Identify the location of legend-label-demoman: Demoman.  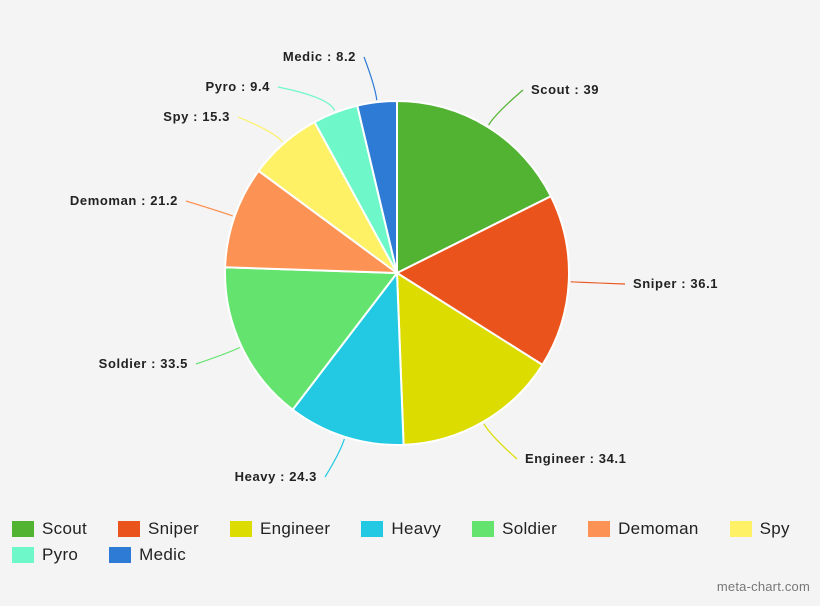
(658, 528).